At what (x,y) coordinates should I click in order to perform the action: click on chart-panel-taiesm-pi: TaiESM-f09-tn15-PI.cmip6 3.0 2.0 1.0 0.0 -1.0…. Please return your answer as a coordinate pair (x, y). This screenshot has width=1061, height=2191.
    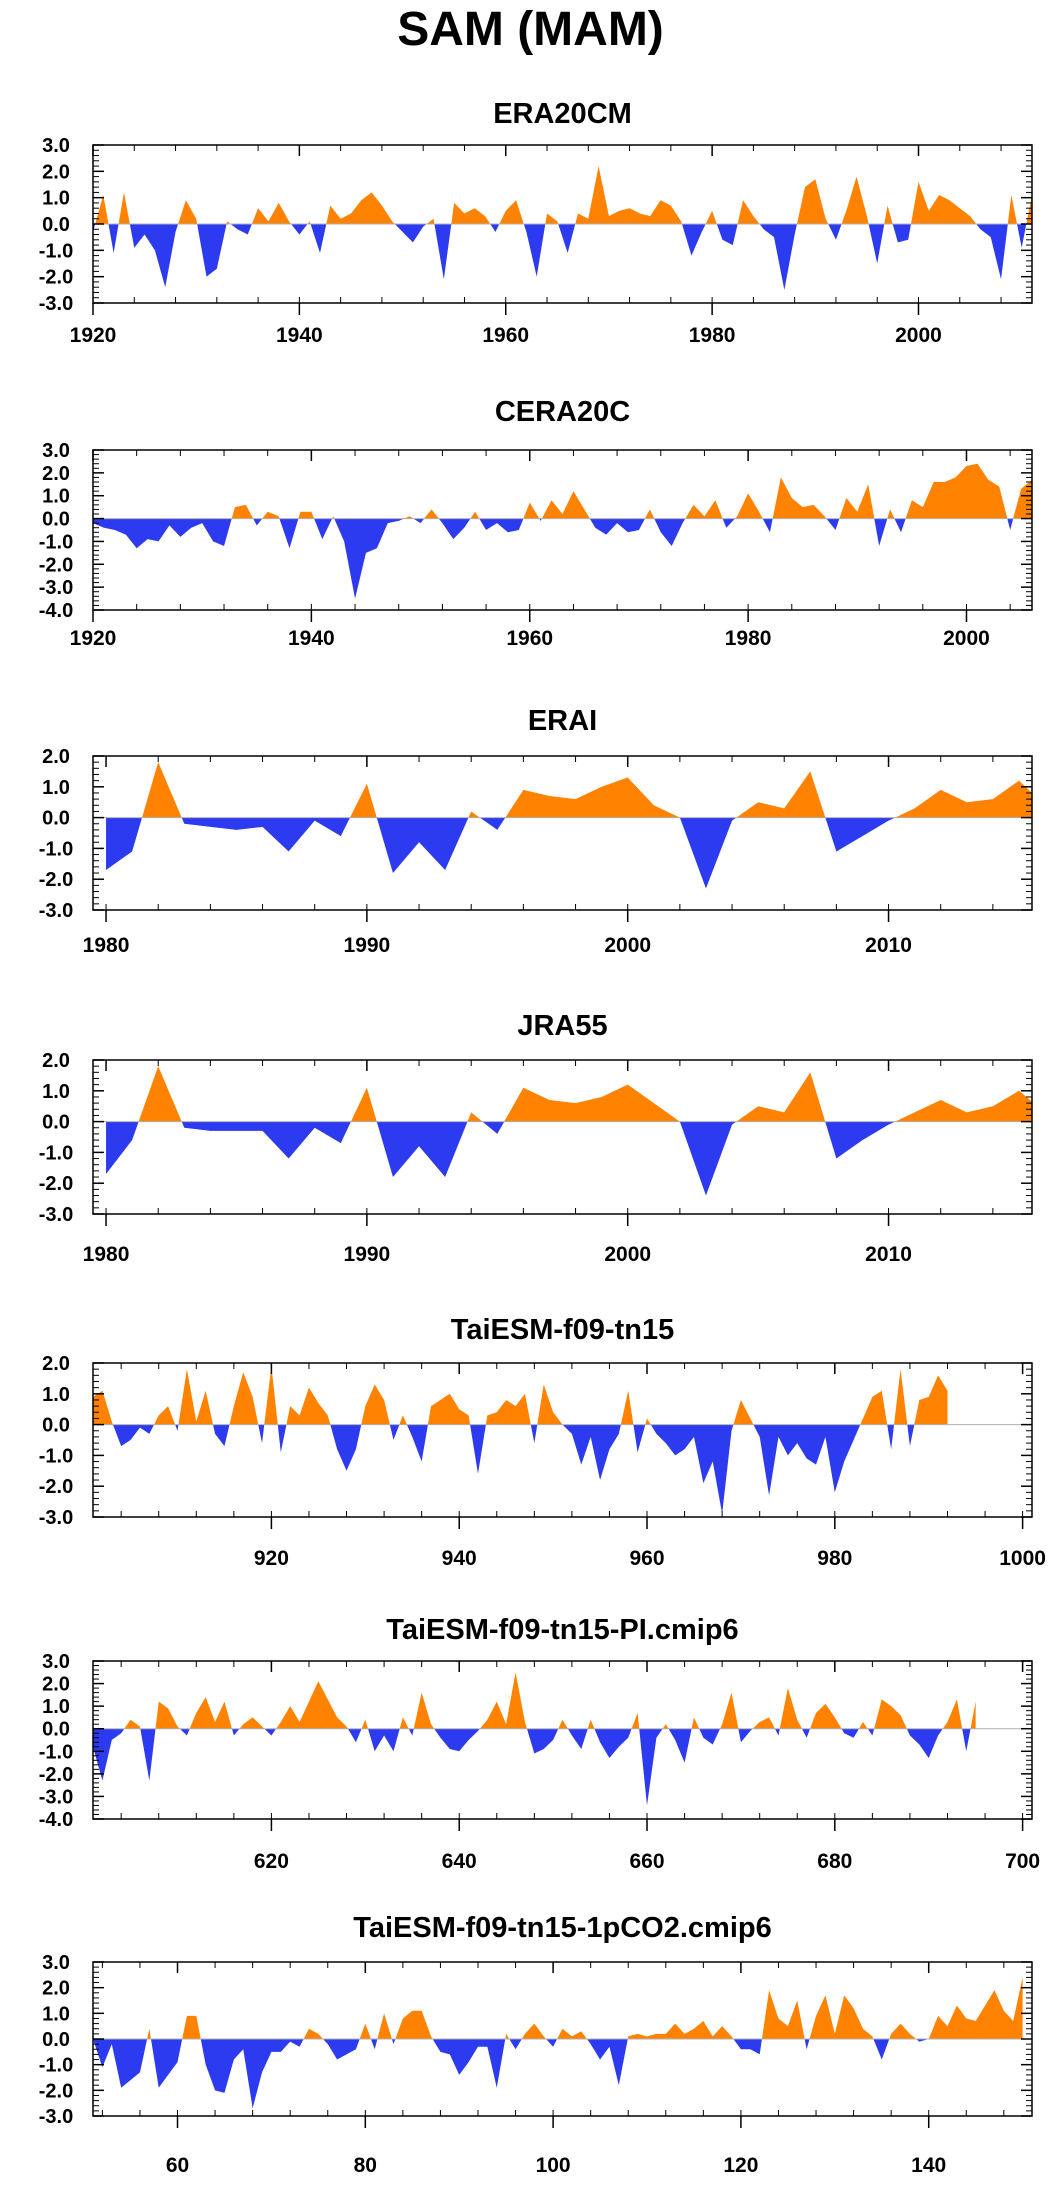
    Looking at the image, I should click on (530, 1756).